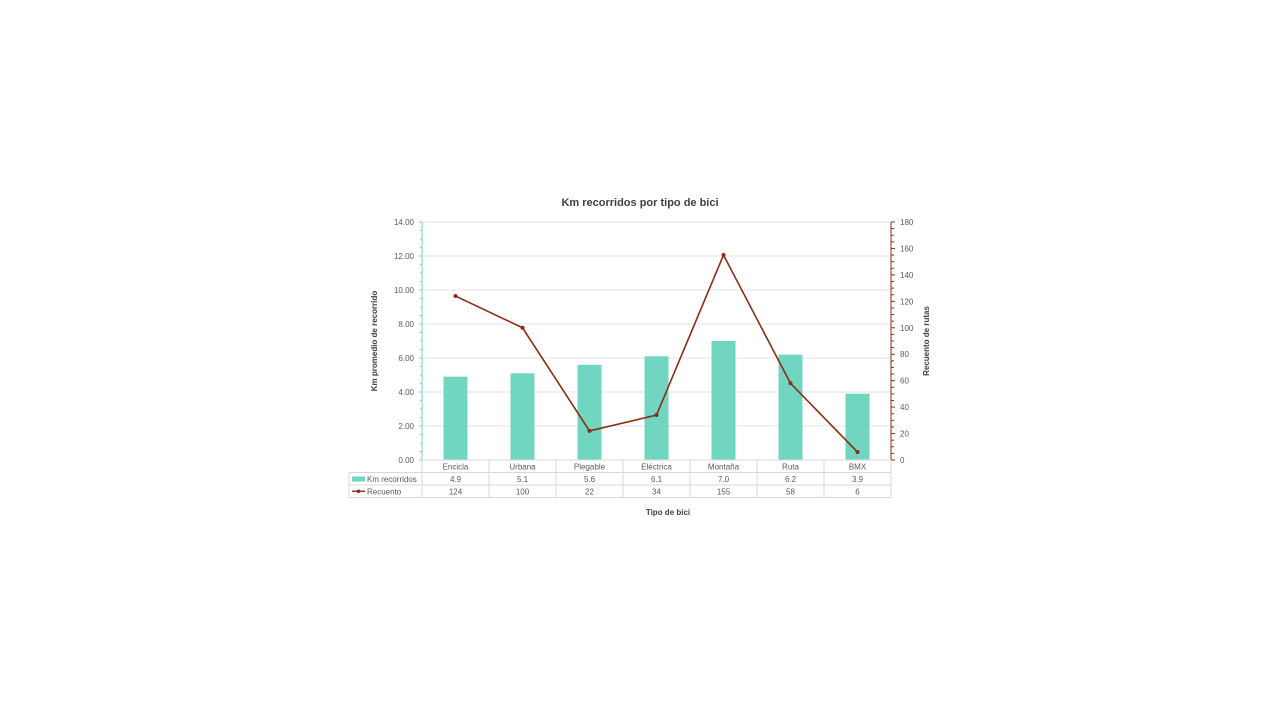  What do you see at coordinates (404, 222) in the screenshot?
I see `y-tick-label: 14.00` at bounding box center [404, 222].